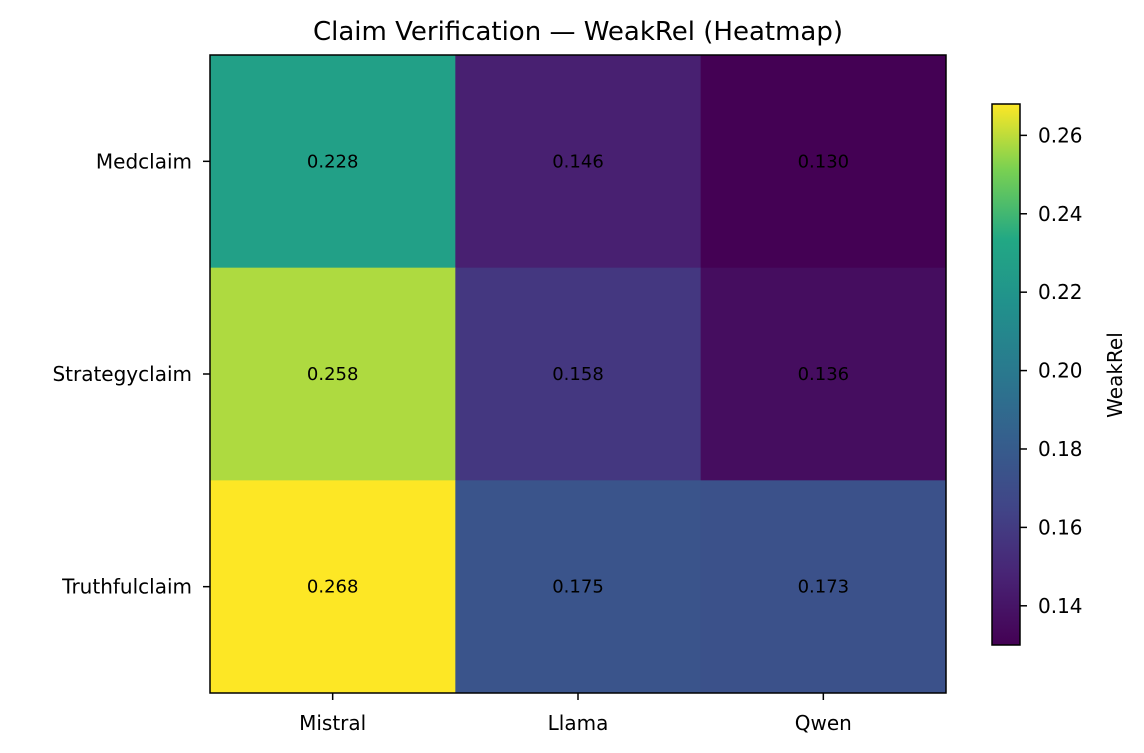  I want to click on cell-value-label: 0.136, so click(824, 374).